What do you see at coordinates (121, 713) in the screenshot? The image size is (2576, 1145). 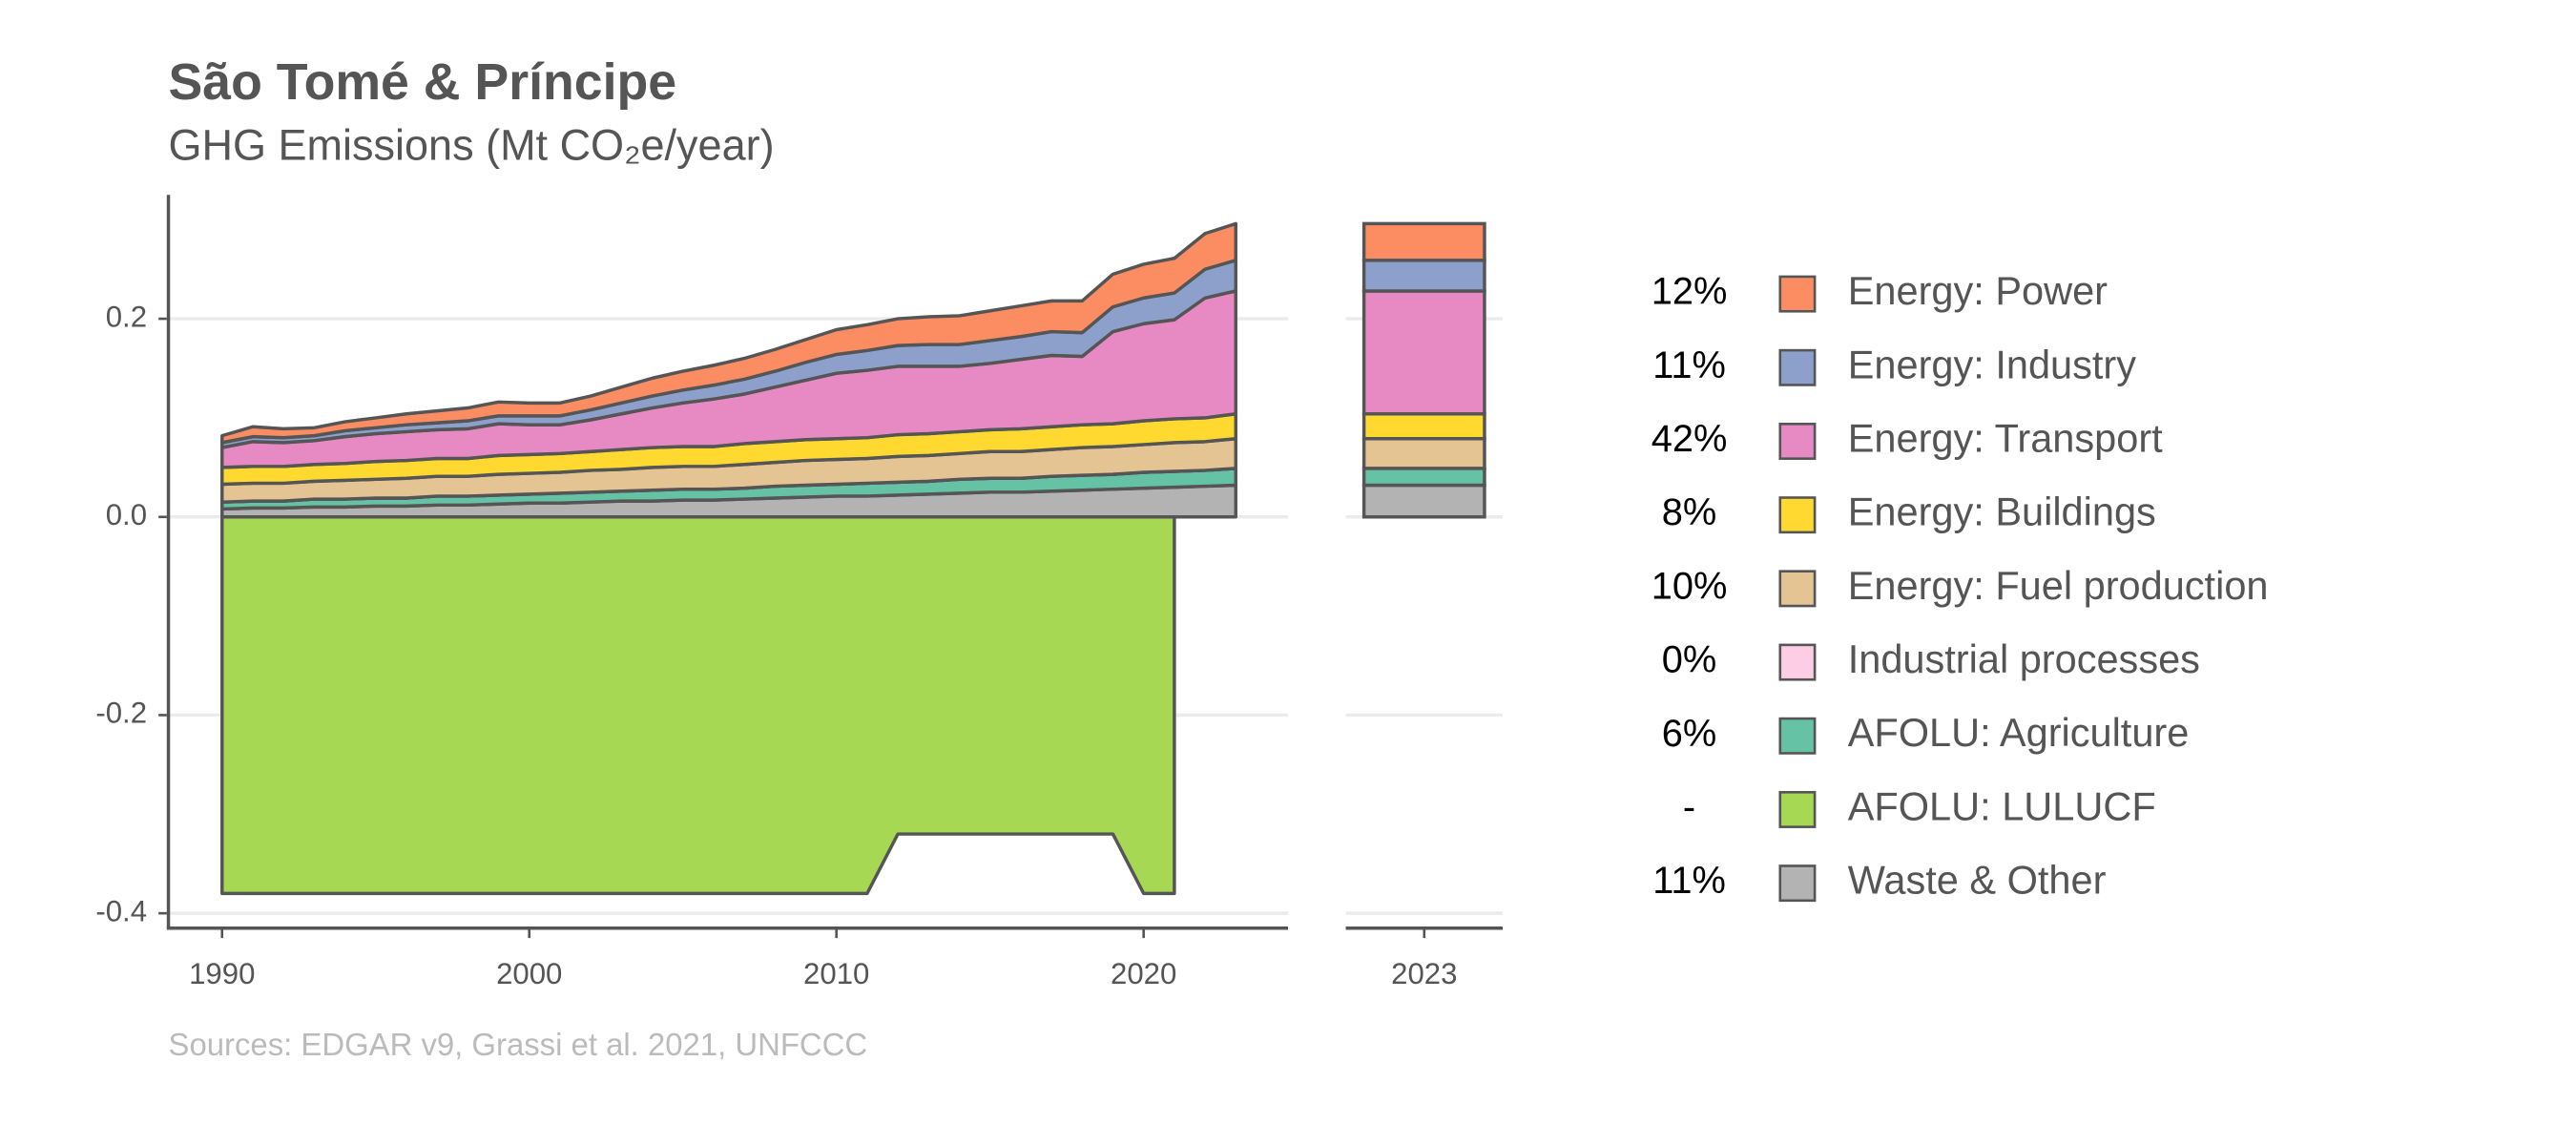 I see `y-tick-label: -0.2` at bounding box center [121, 713].